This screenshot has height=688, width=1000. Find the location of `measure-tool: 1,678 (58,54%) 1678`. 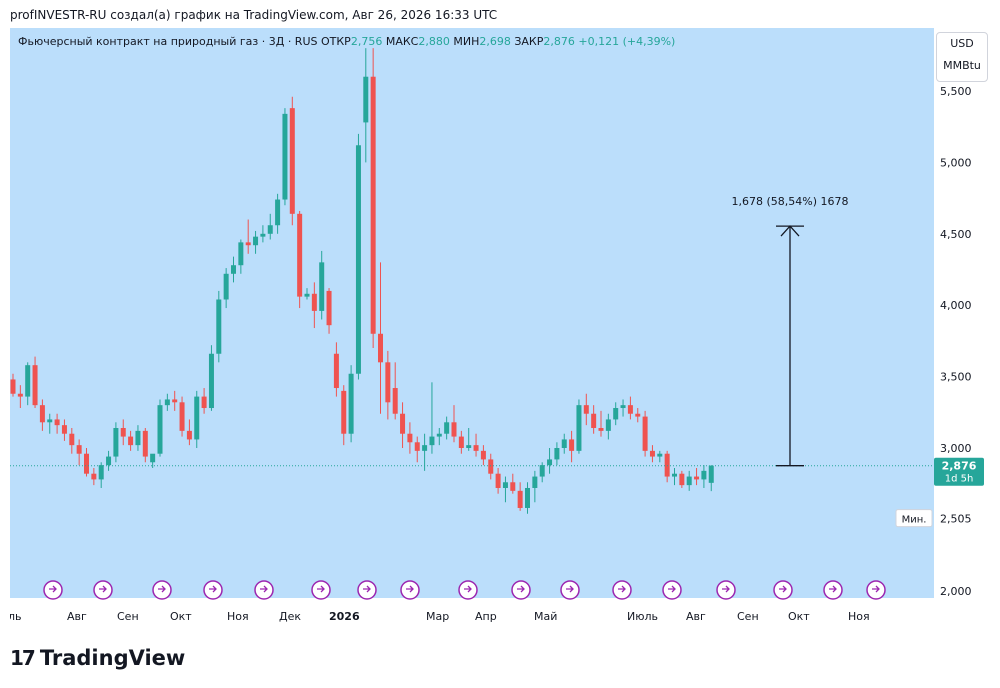

measure-tool: 1,678 (58,54%) 1678 is located at coordinates (790, 331).